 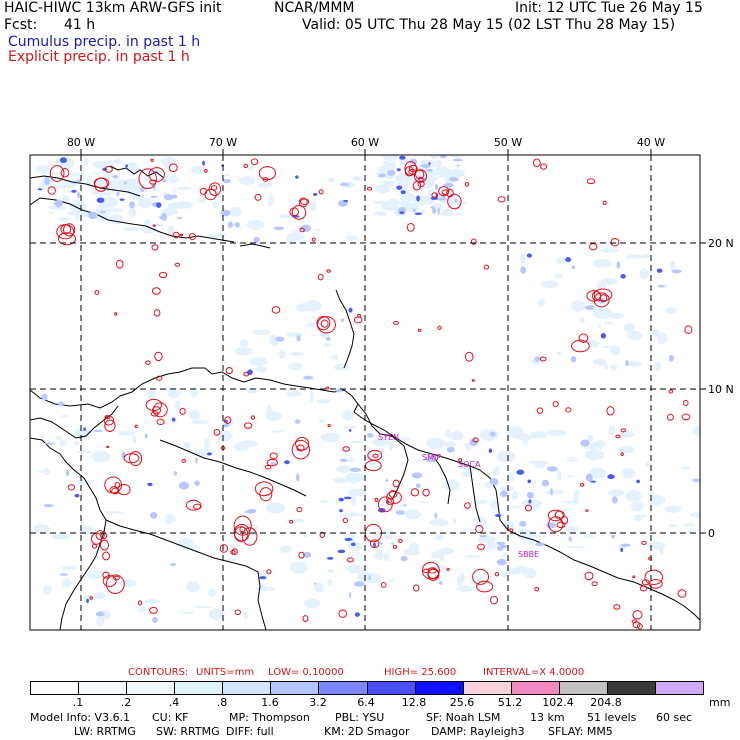 What do you see at coordinates (674, 717) in the screenshot?
I see `model-info-item: 60 sec` at bounding box center [674, 717].